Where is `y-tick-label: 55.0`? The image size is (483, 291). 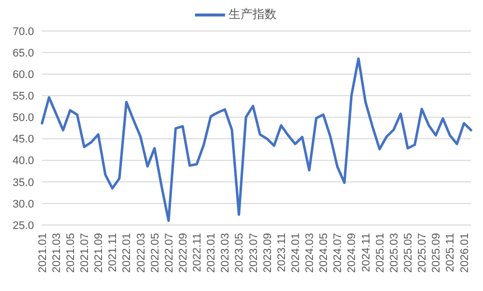 y-tick-label: 55.0 is located at coordinates (23, 96).